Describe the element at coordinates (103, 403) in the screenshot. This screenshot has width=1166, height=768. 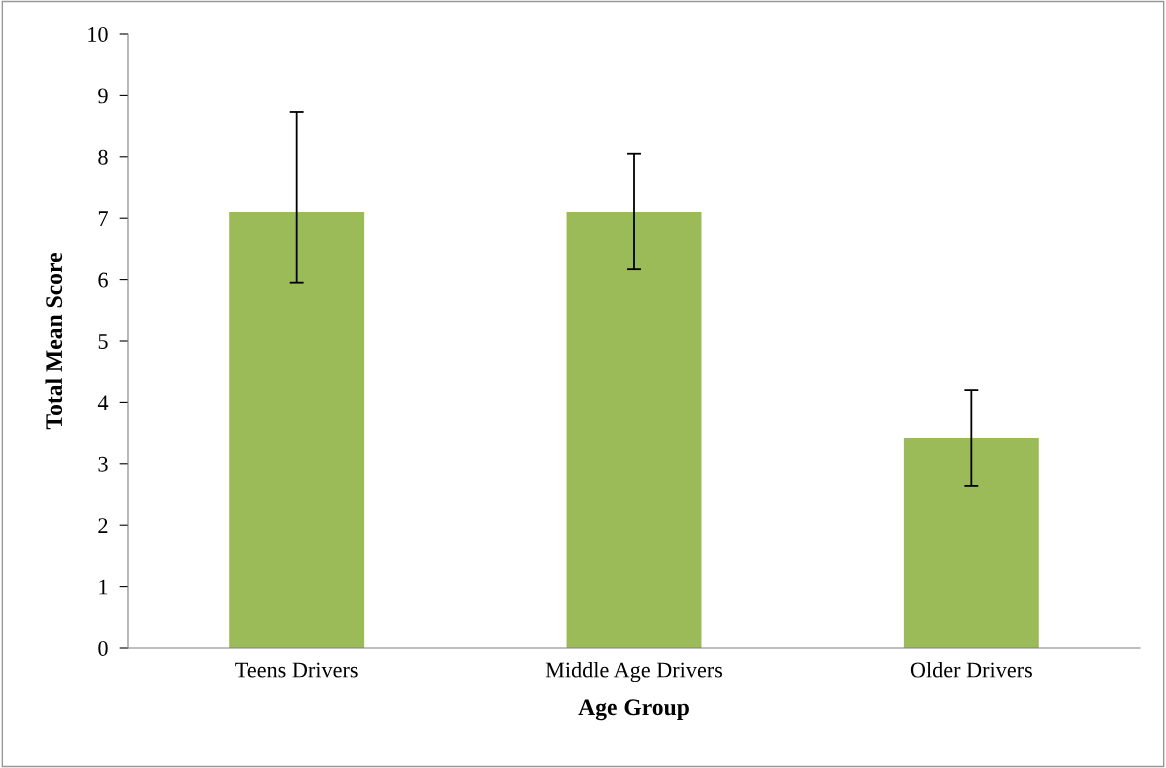
I see `y-tick-label: 4` at that location.